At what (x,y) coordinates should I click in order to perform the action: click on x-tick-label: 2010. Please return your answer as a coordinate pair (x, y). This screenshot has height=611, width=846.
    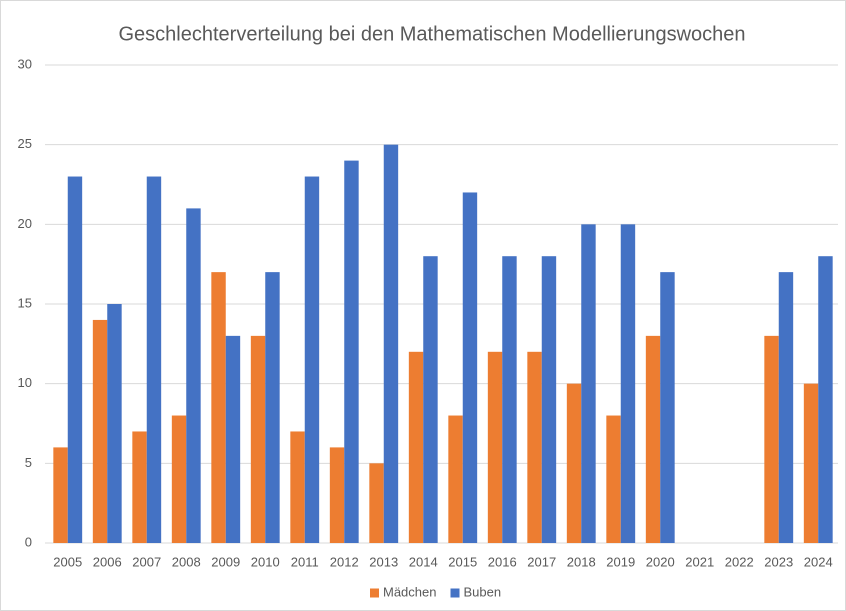
    Looking at the image, I should click on (265, 561).